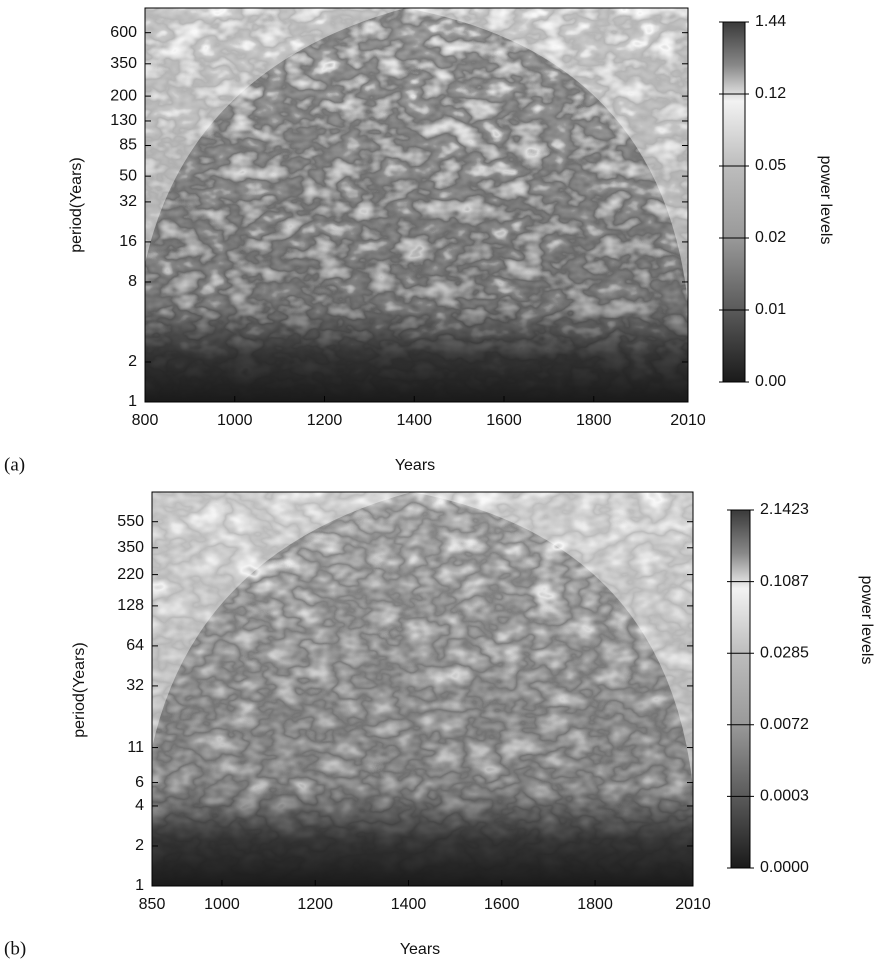 The height and width of the screenshot is (967, 886). What do you see at coordinates (770, 165) in the screenshot?
I see `colorbar-tick-label: 0.05` at bounding box center [770, 165].